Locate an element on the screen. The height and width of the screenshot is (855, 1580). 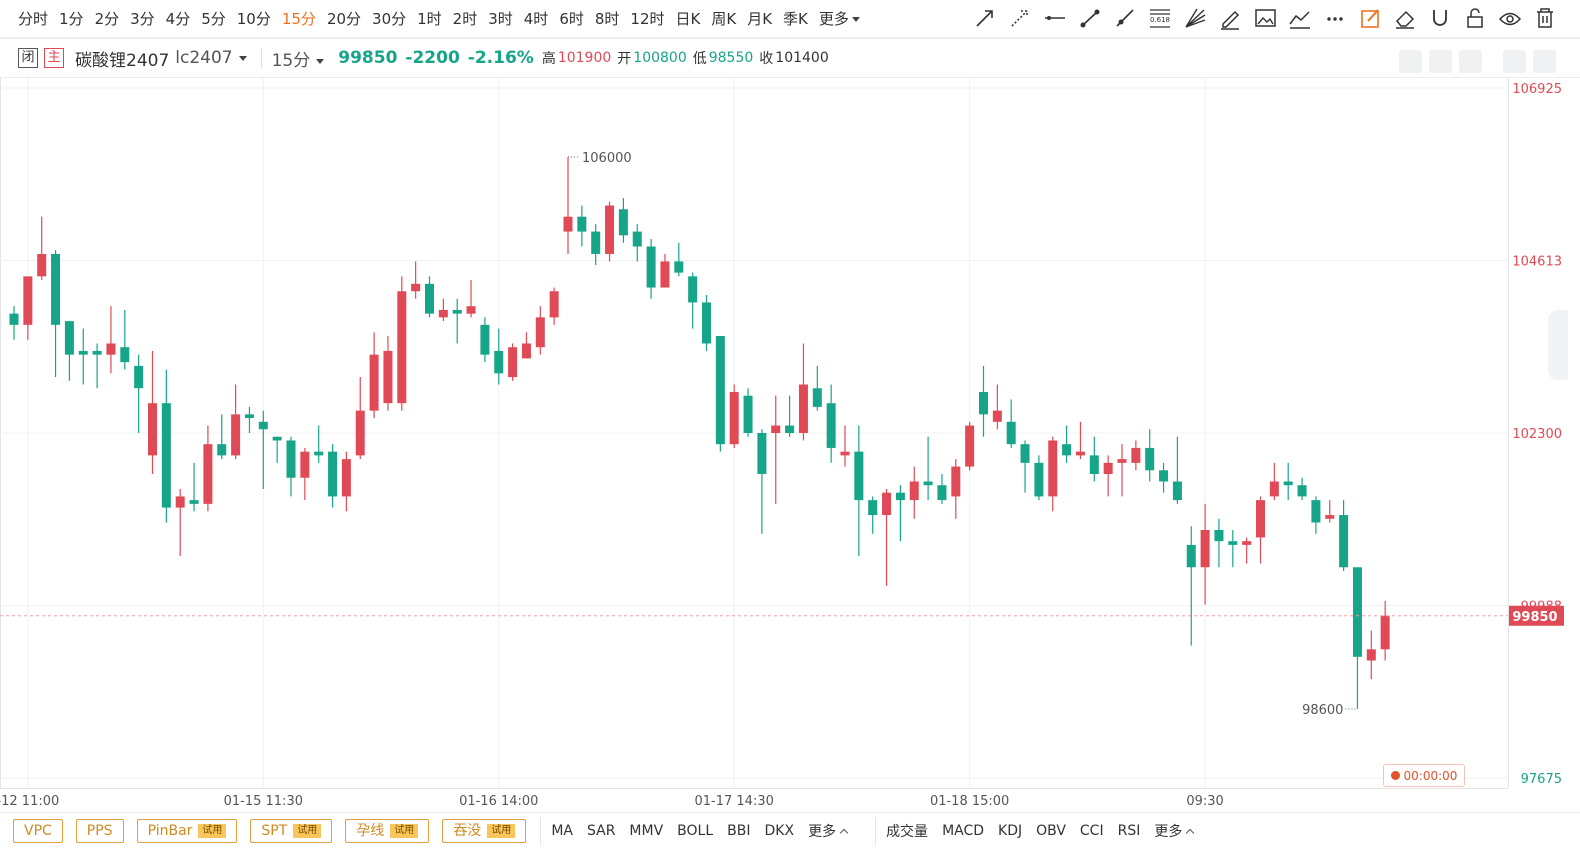
period-button: 3时 is located at coordinates (500, 19).